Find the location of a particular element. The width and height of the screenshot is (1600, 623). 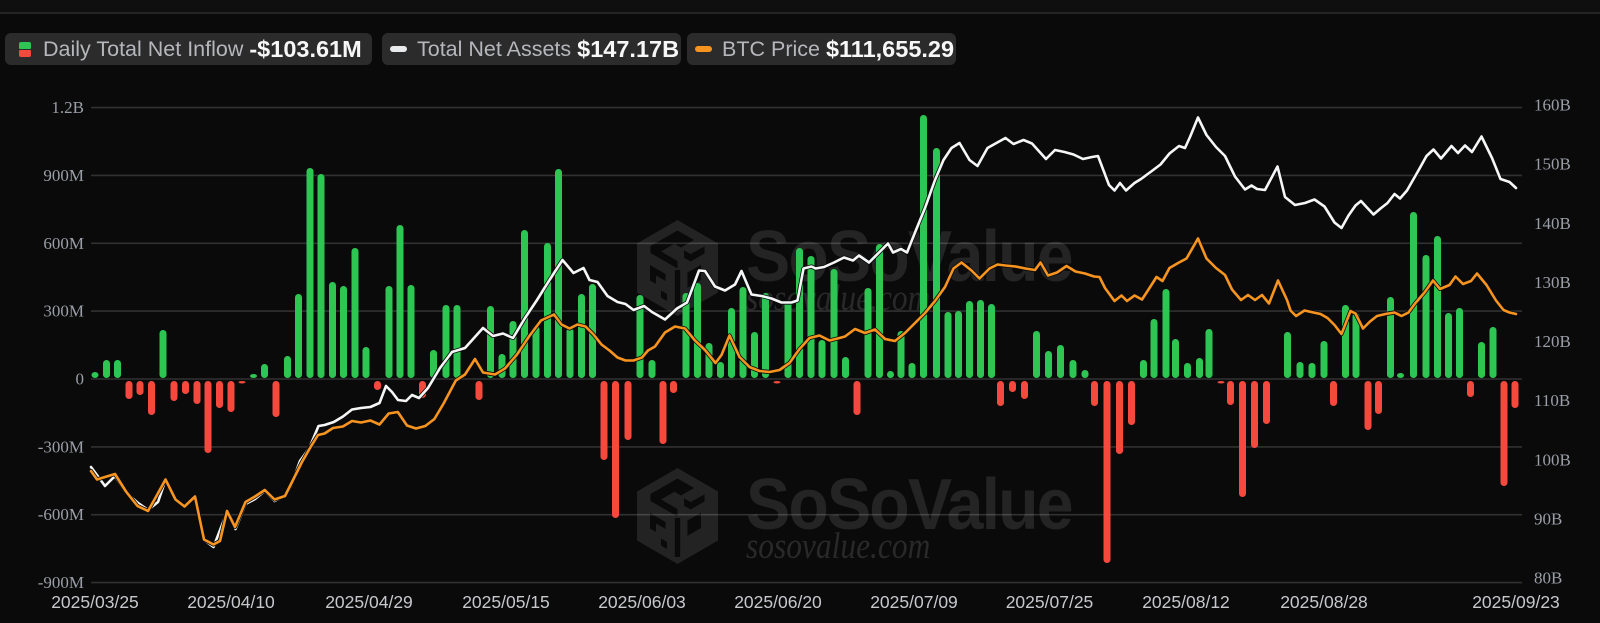

svg-text: 300M is located at coordinates (63, 311).